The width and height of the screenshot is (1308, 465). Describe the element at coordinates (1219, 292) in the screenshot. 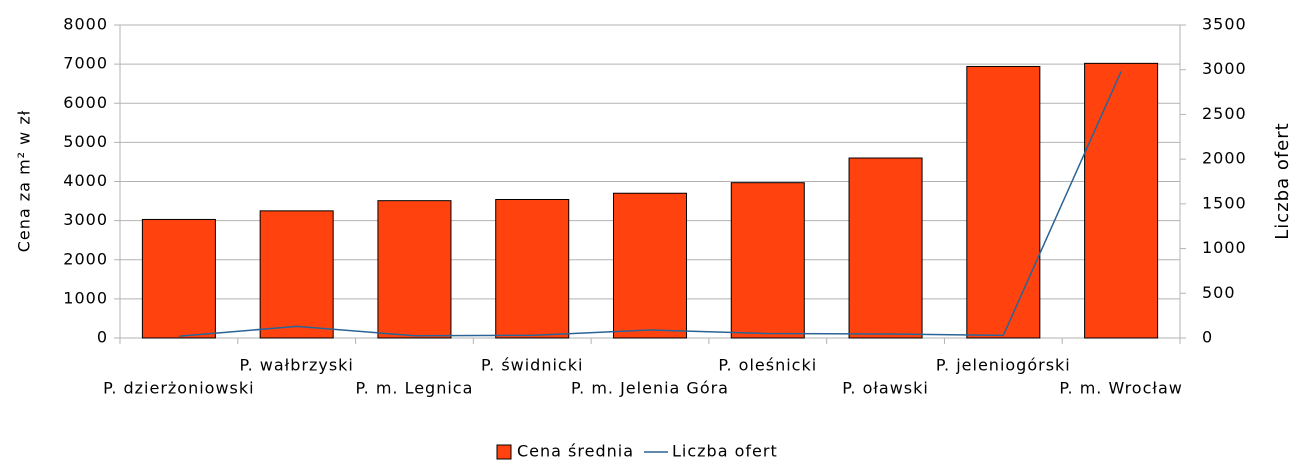

I see `y2-tick-label: 500` at that location.